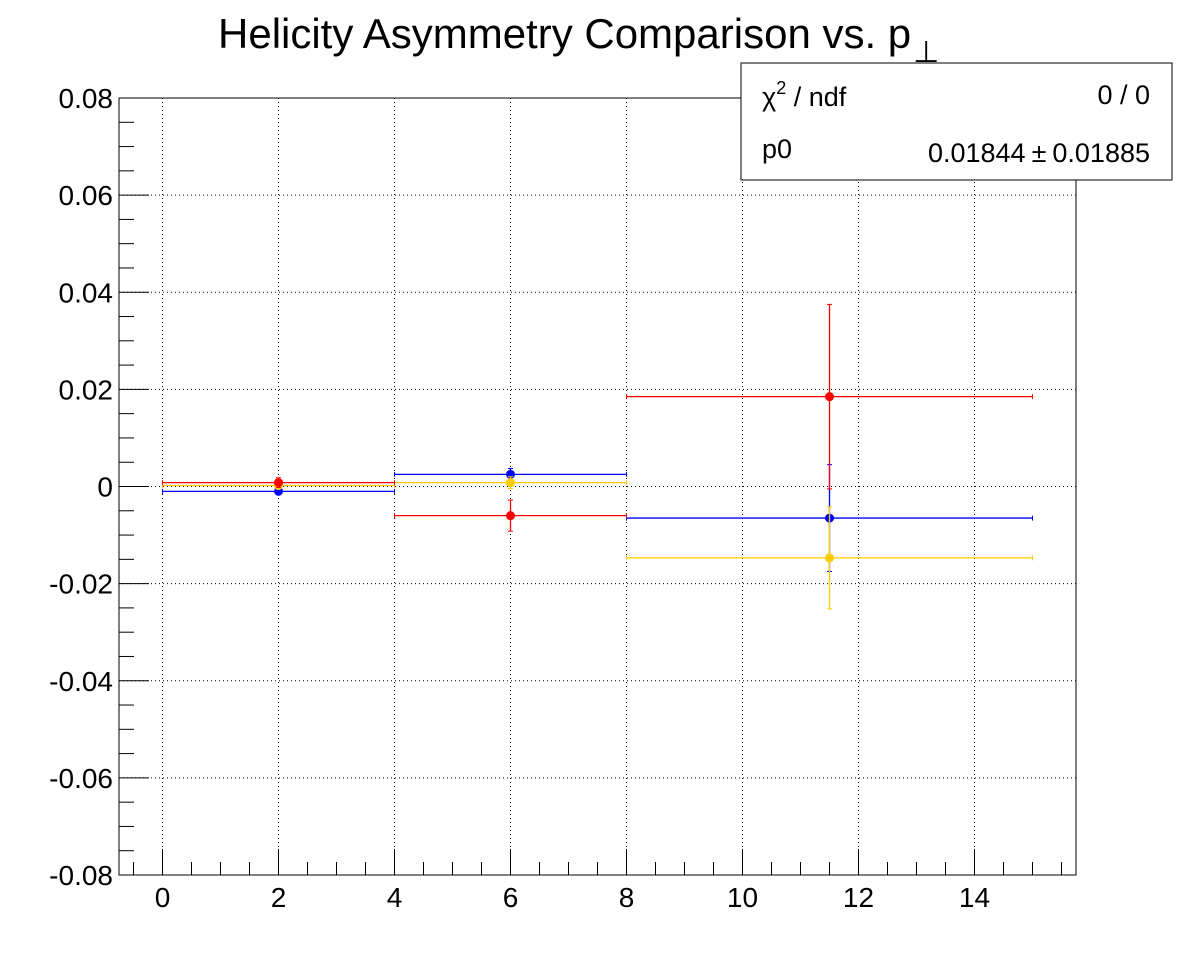 The height and width of the screenshot is (972, 1196). I want to click on x-tick-label: 4, so click(395, 897).